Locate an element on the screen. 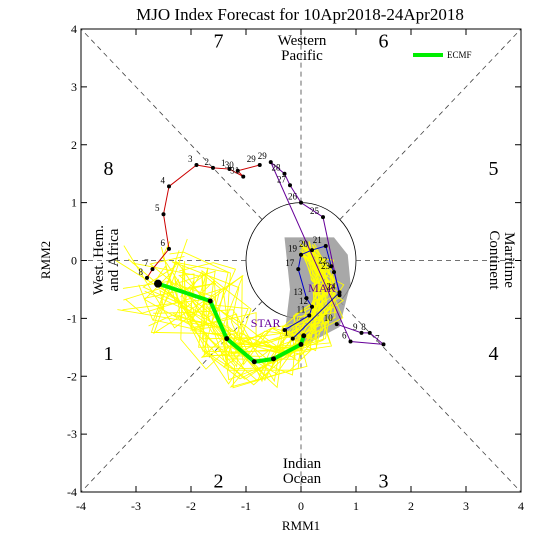  region-label-top-line1: Western is located at coordinates (302, 41).